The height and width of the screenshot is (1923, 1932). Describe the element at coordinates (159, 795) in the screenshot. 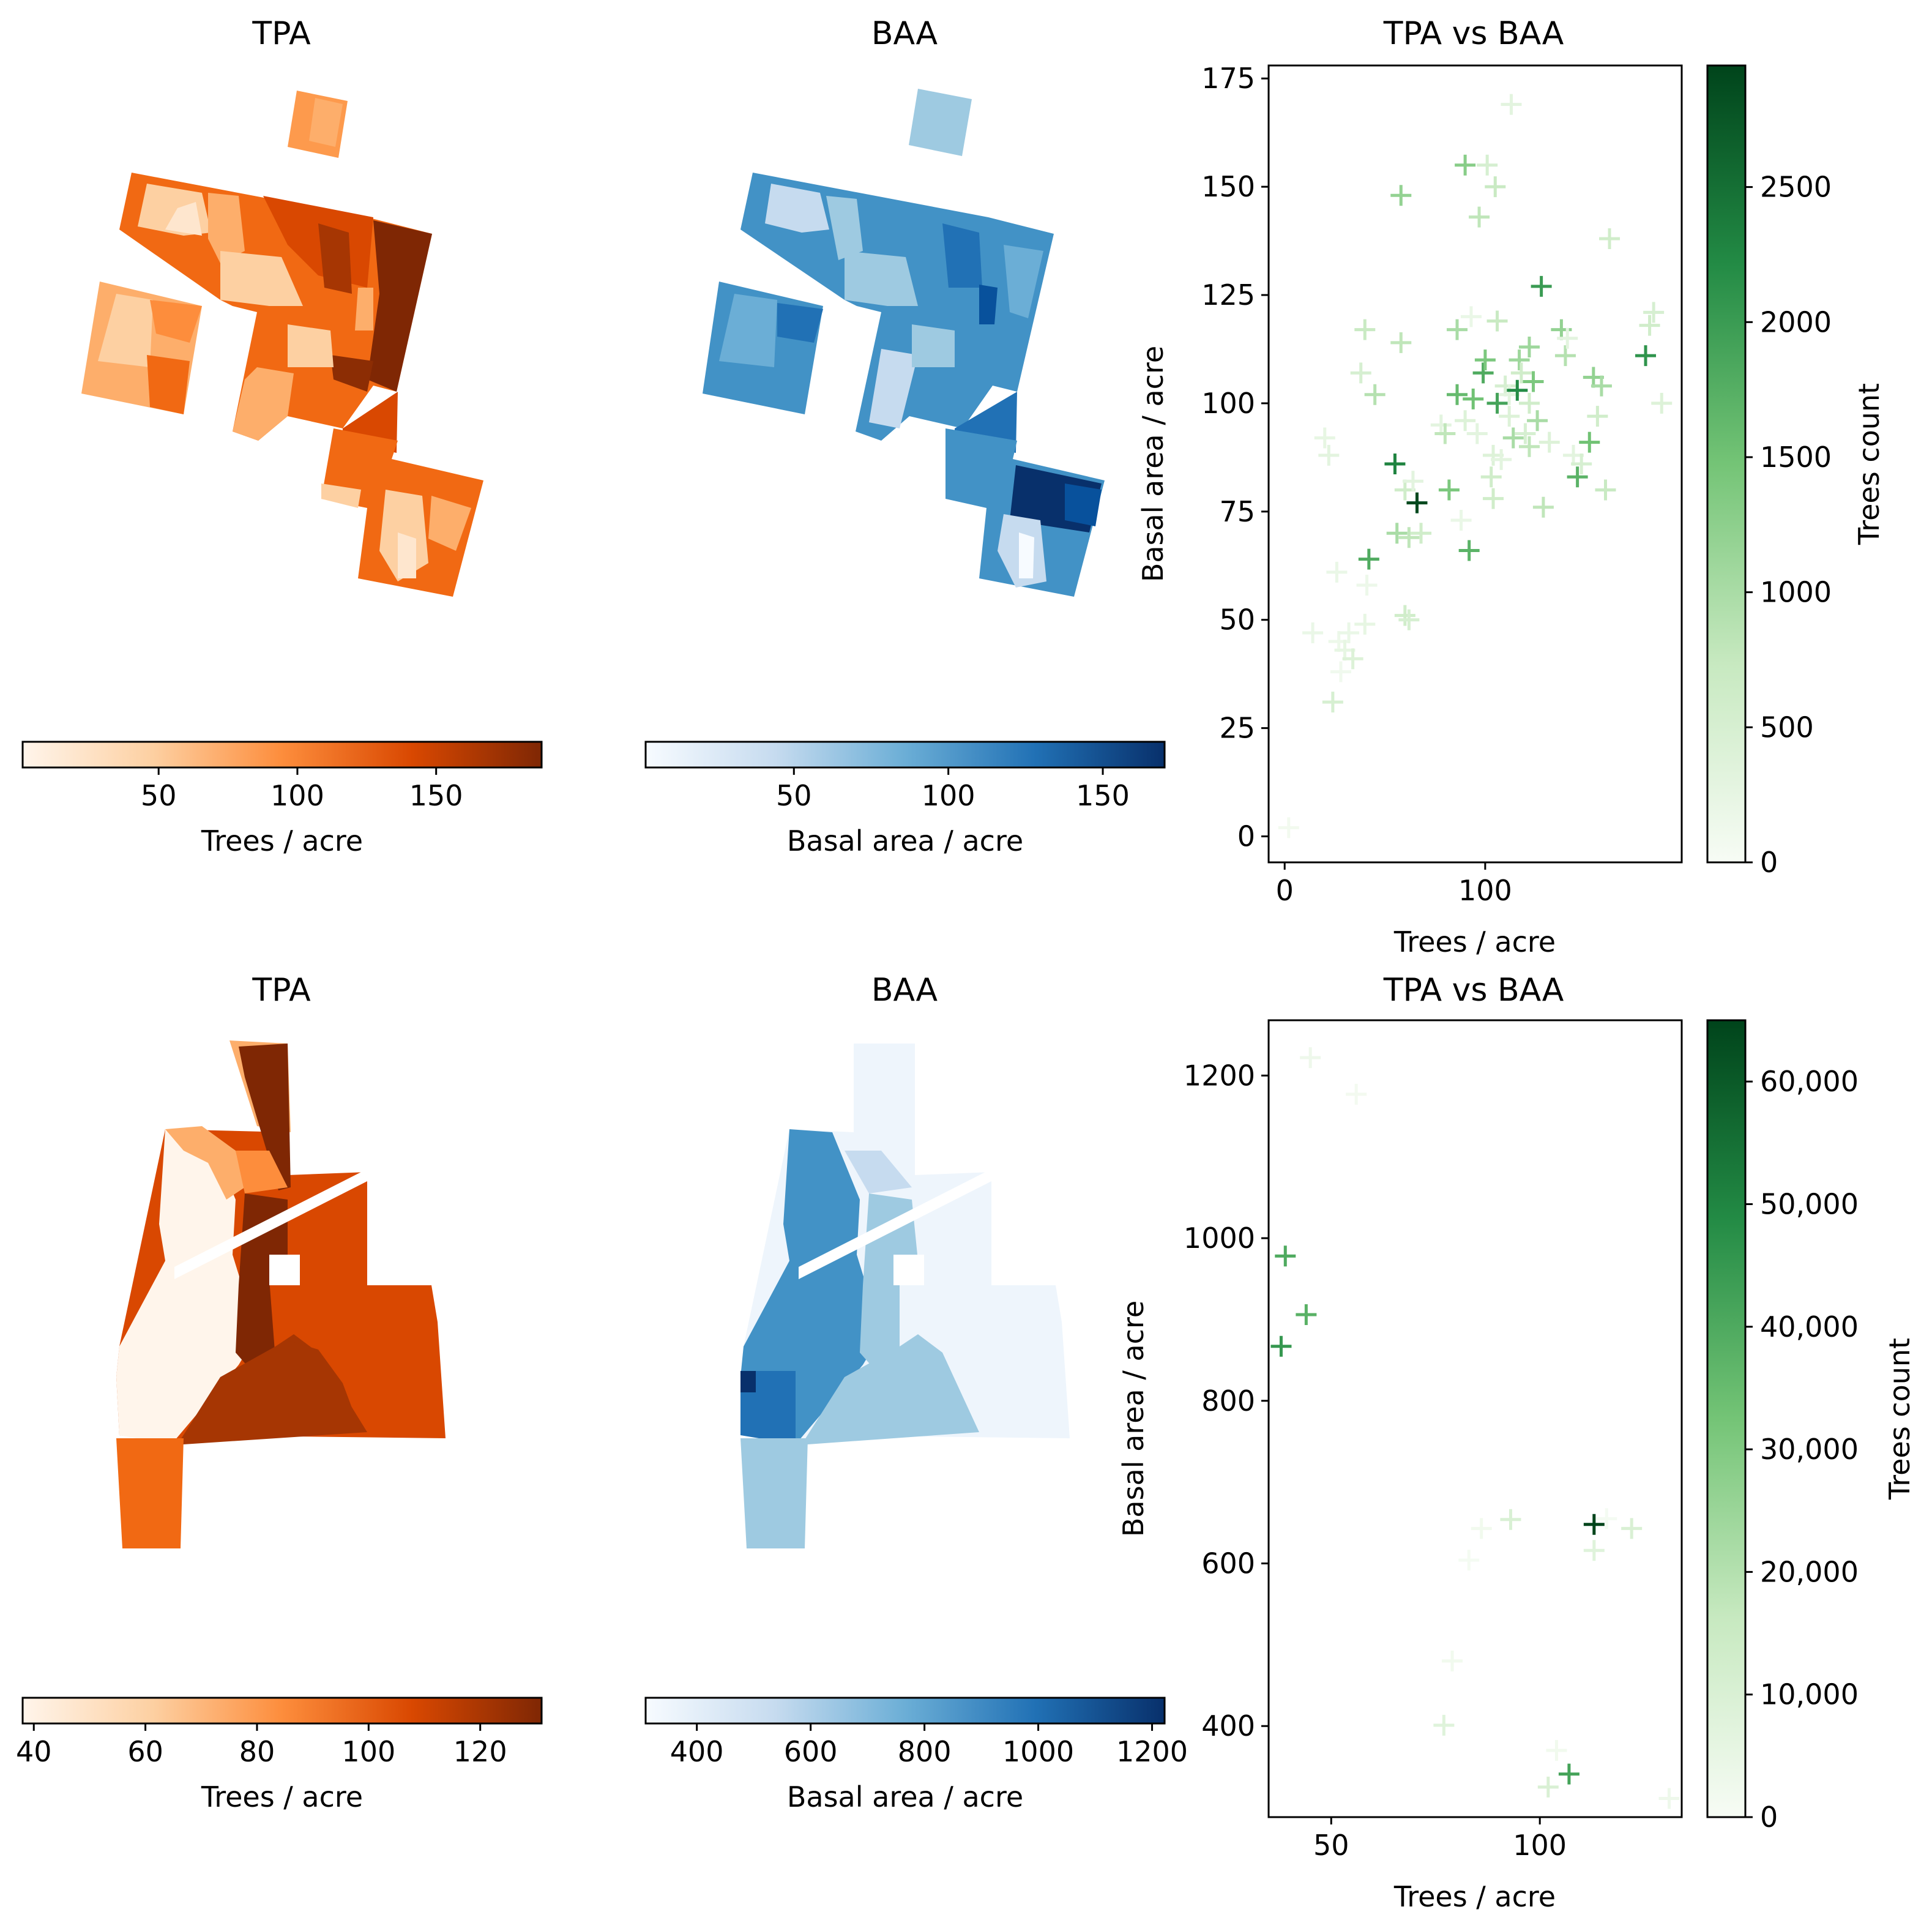

I see `colorbar-tick-label: 50` at that location.